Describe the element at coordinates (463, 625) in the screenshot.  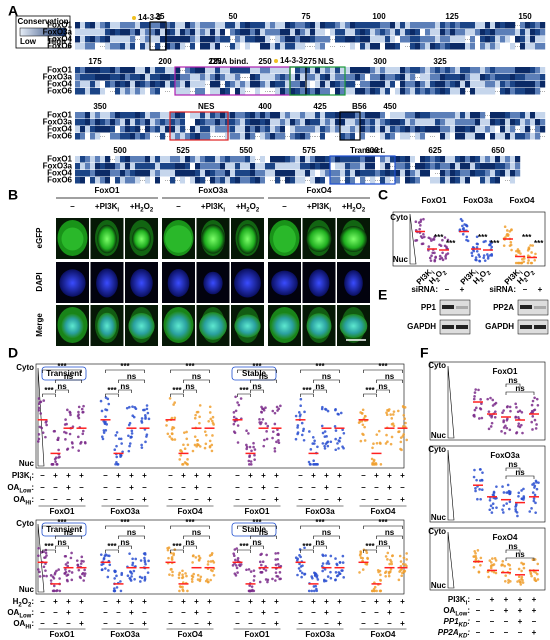
I see `subscript: KD` at that location.